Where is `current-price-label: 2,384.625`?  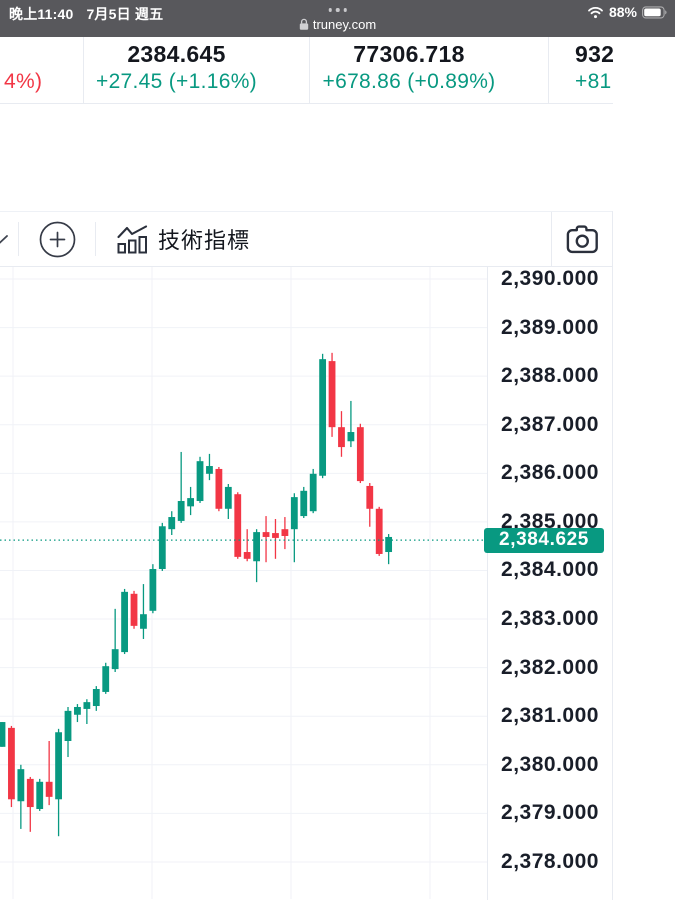
current-price-label: 2,384.625 is located at coordinates (544, 540).